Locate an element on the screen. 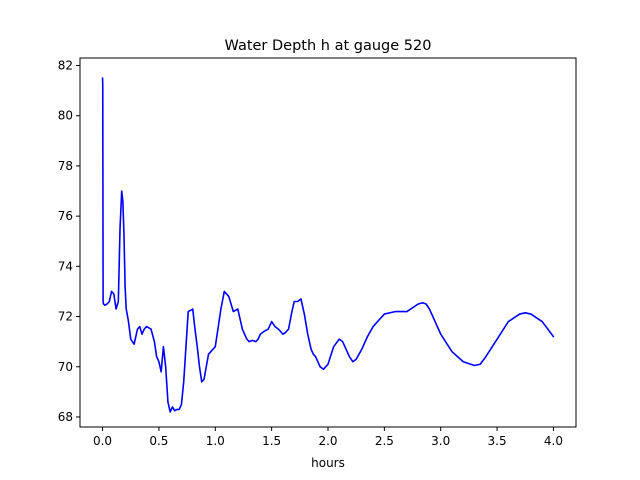 This screenshot has width=640, height=480. x-tick-label: 0.5 is located at coordinates (158, 441).